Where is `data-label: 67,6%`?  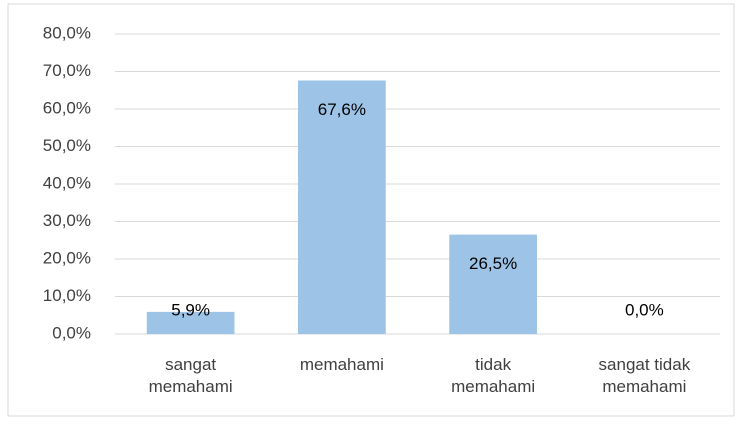
data-label: 67,6% is located at coordinates (342, 109).